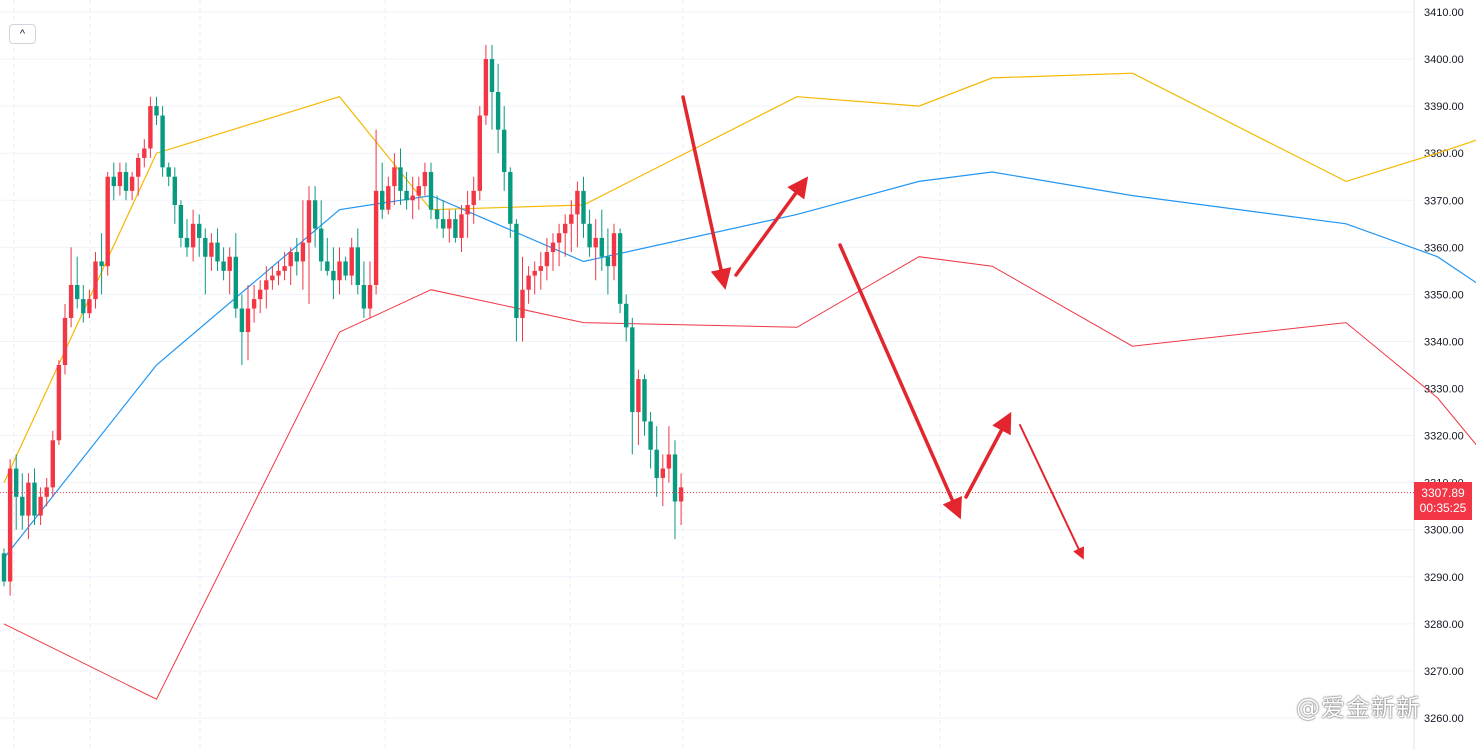  I want to click on y-tick-label: 3330.00, so click(1444, 390).